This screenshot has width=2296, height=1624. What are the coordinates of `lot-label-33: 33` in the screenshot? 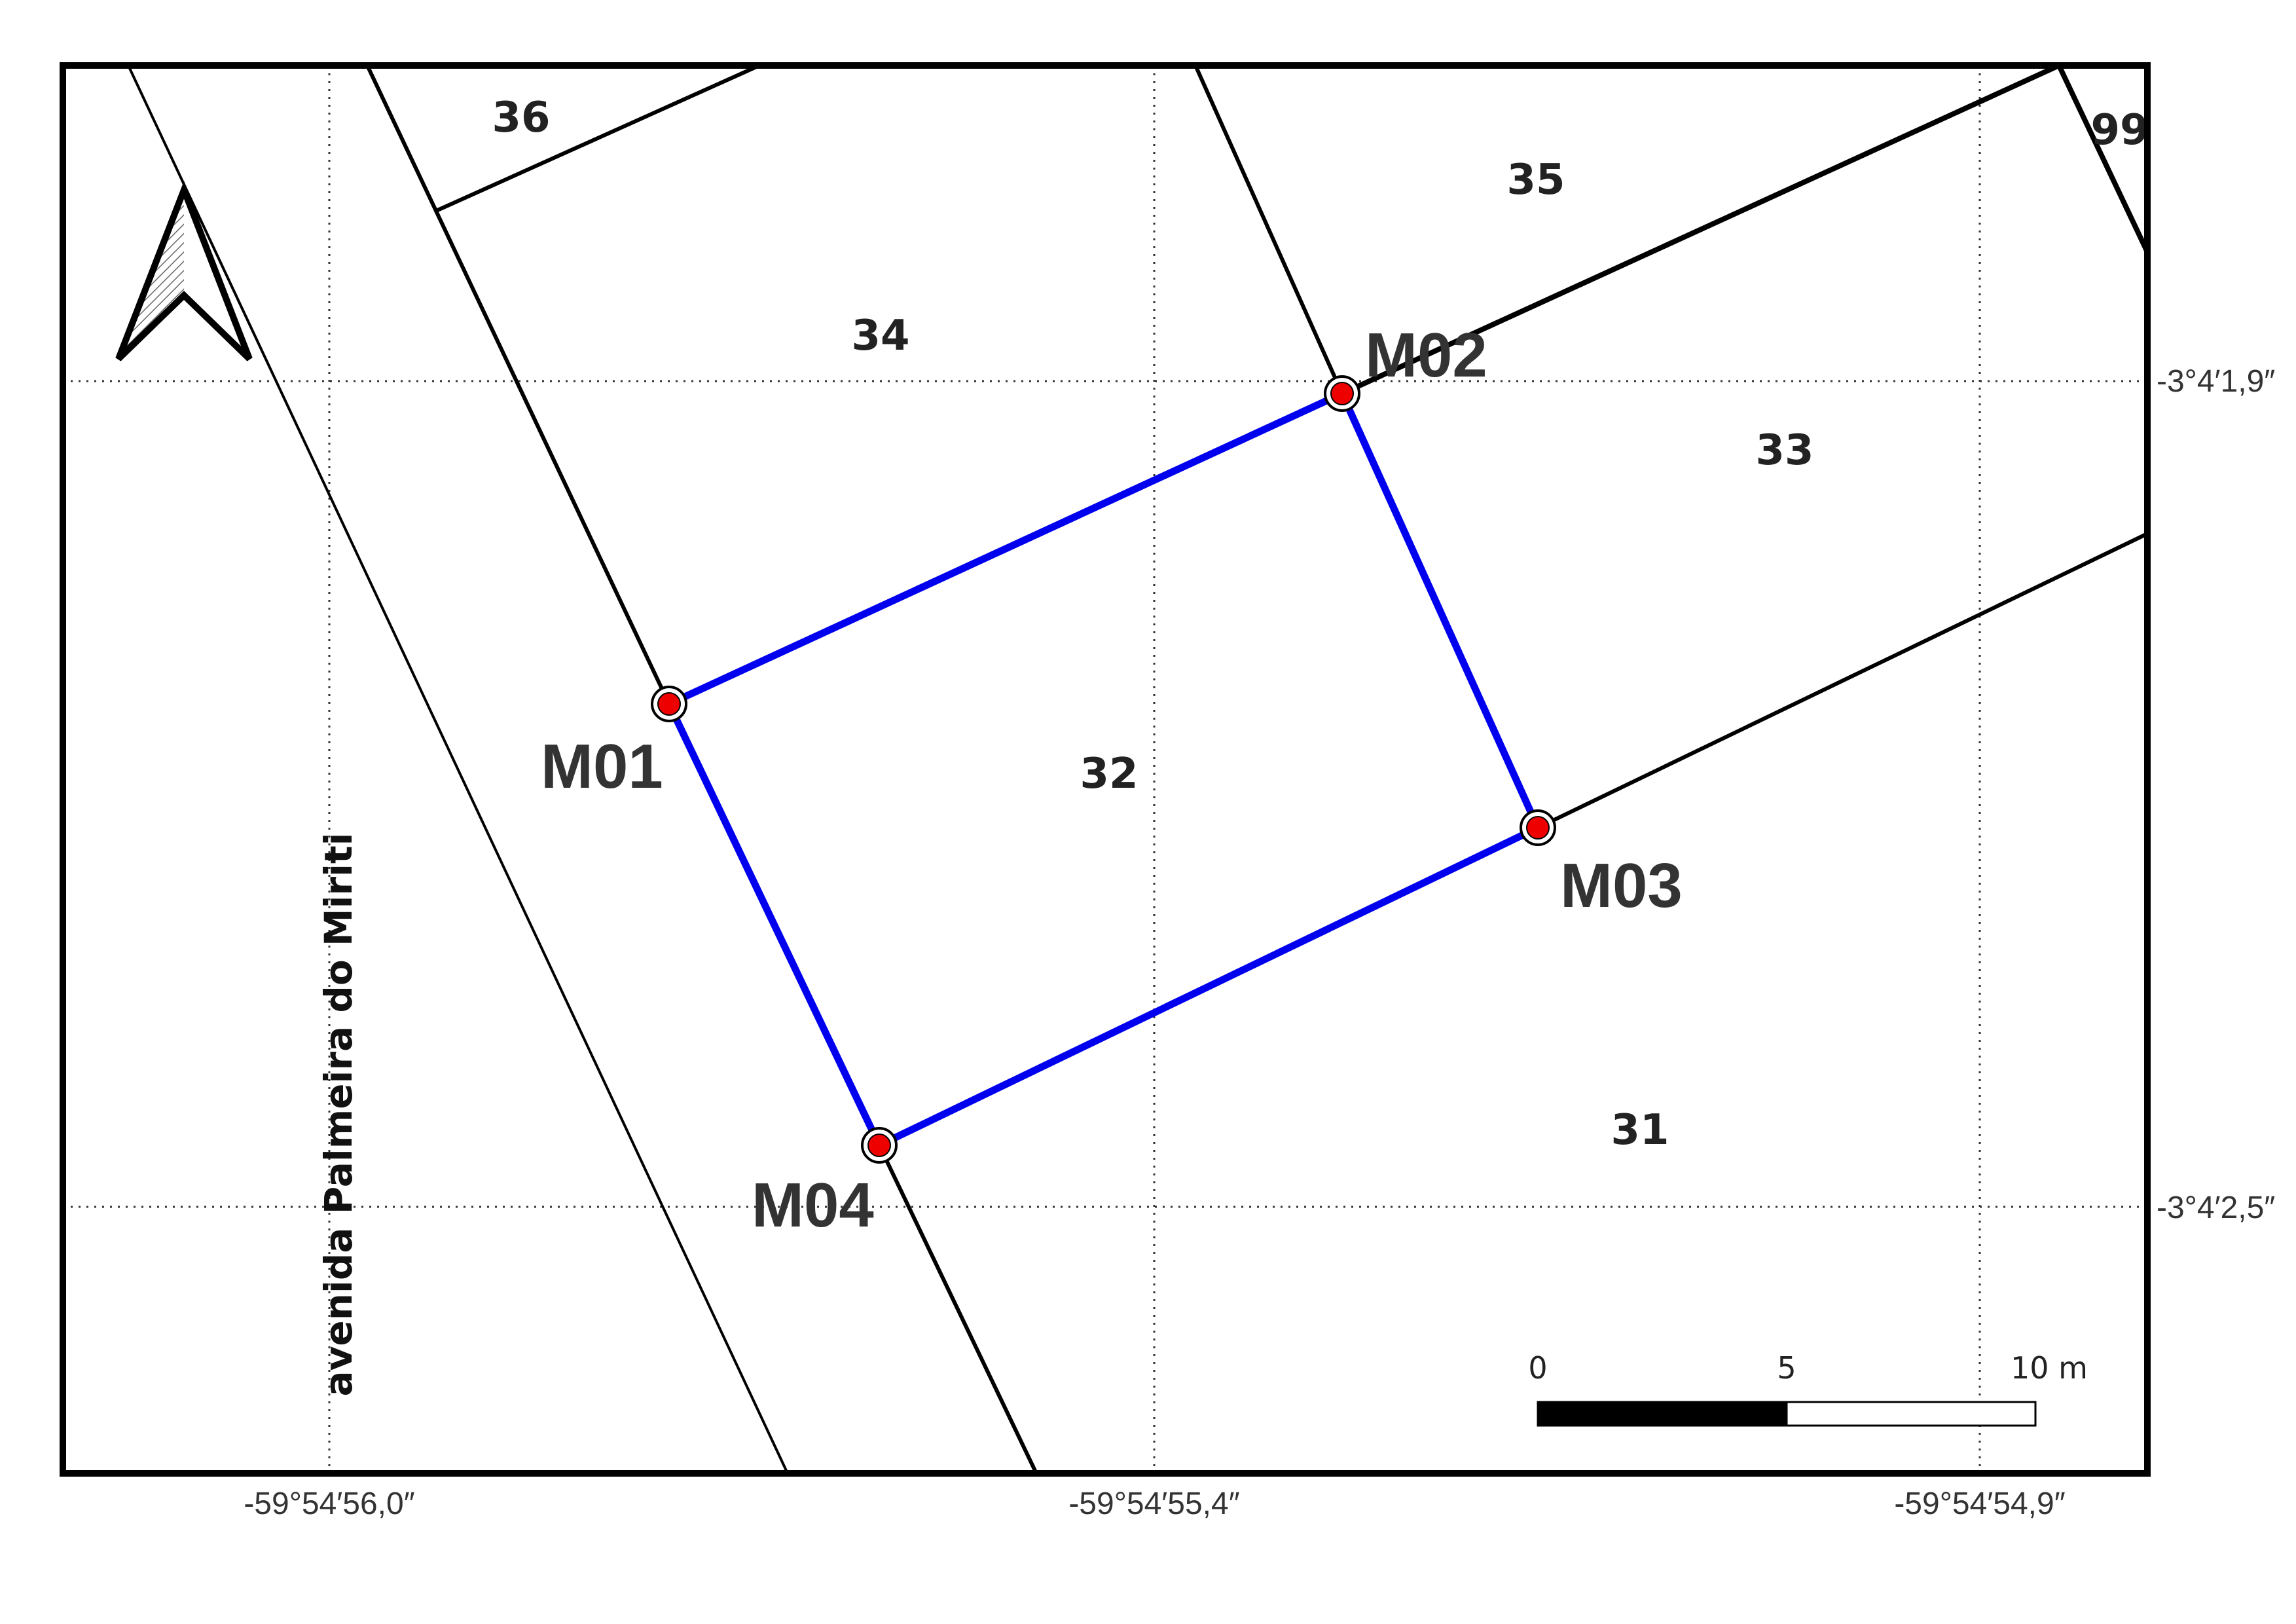 It's located at (1784, 450).